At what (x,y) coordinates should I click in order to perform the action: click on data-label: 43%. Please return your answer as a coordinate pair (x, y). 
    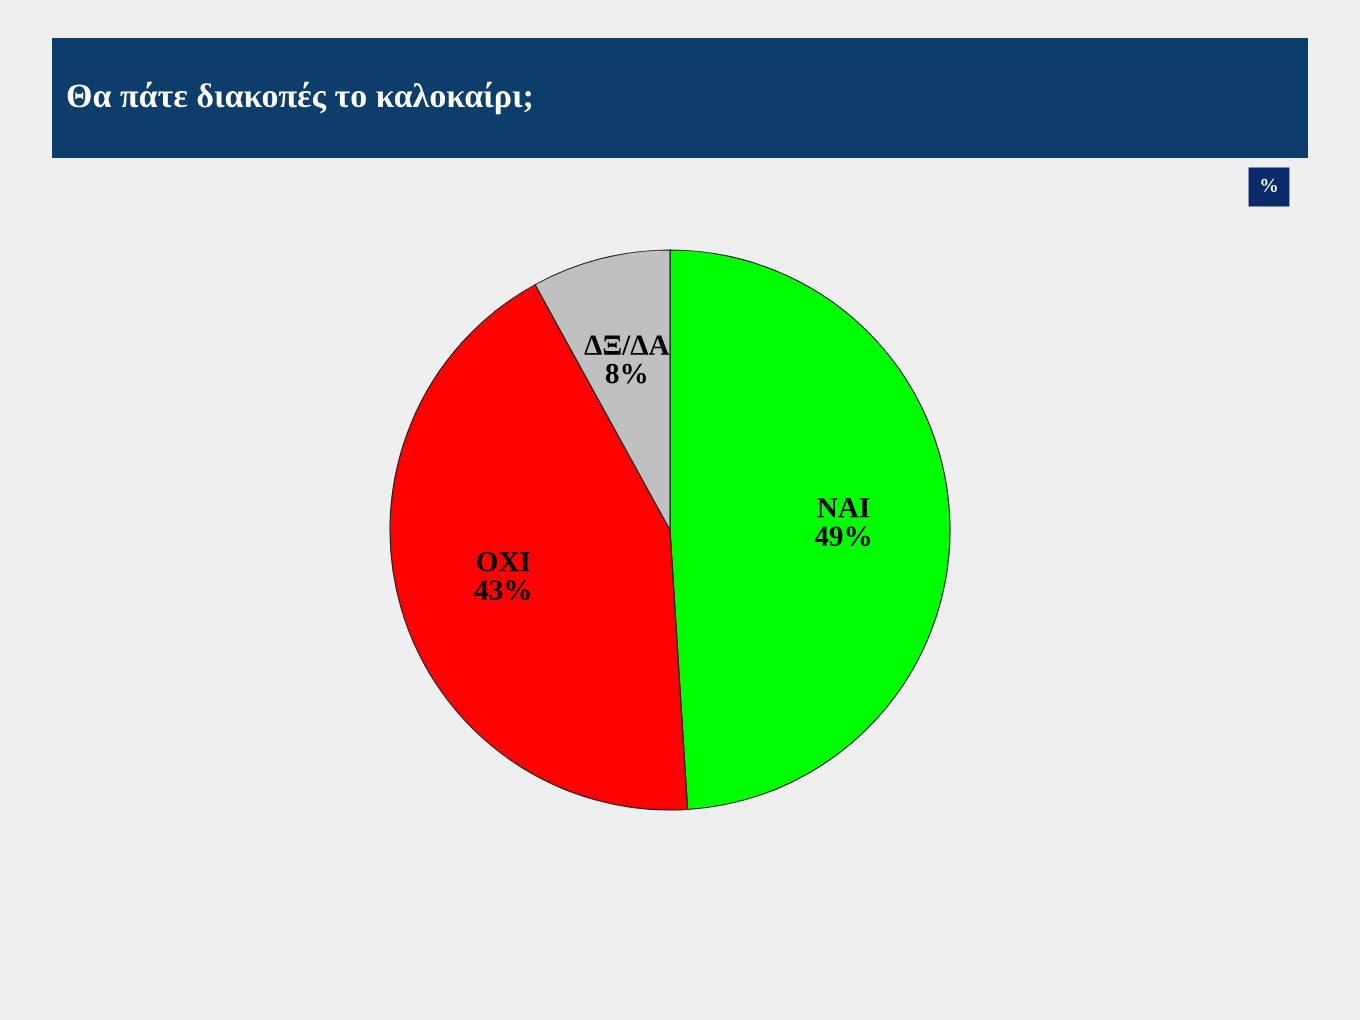
    Looking at the image, I should click on (502, 590).